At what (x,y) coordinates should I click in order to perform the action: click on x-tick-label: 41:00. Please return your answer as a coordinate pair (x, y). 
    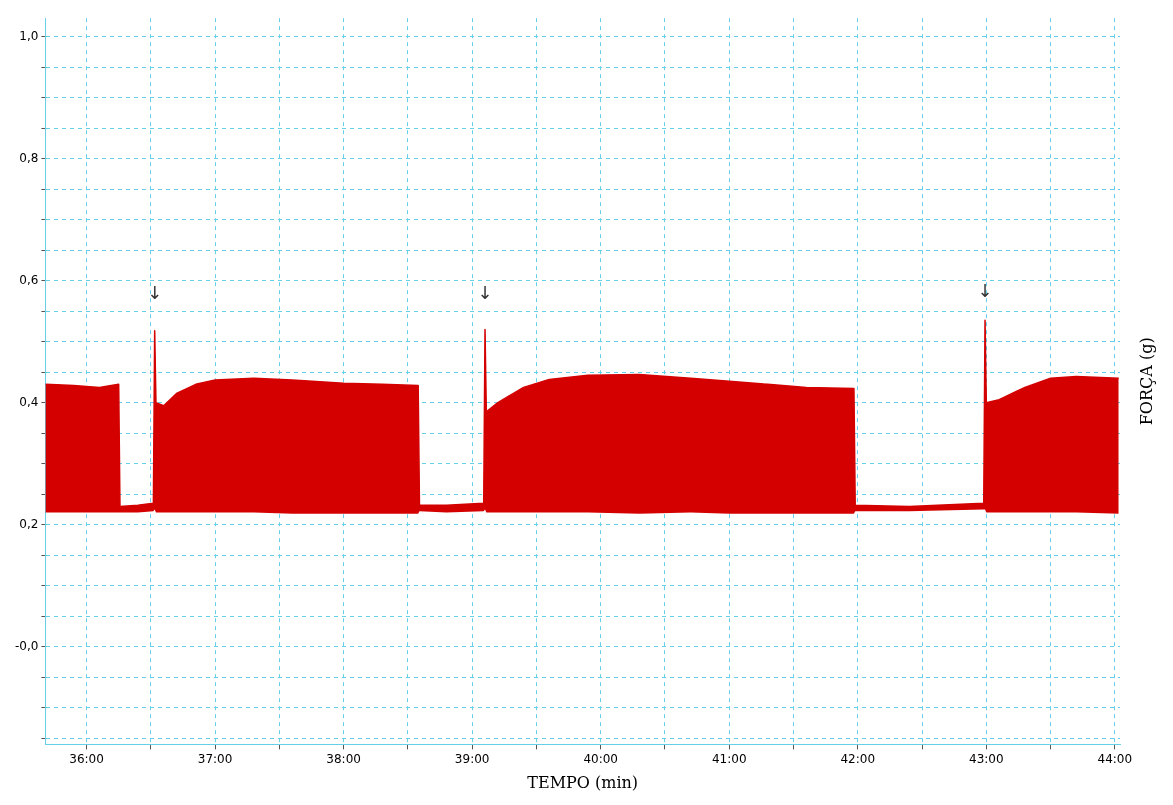
    Looking at the image, I should click on (729, 758).